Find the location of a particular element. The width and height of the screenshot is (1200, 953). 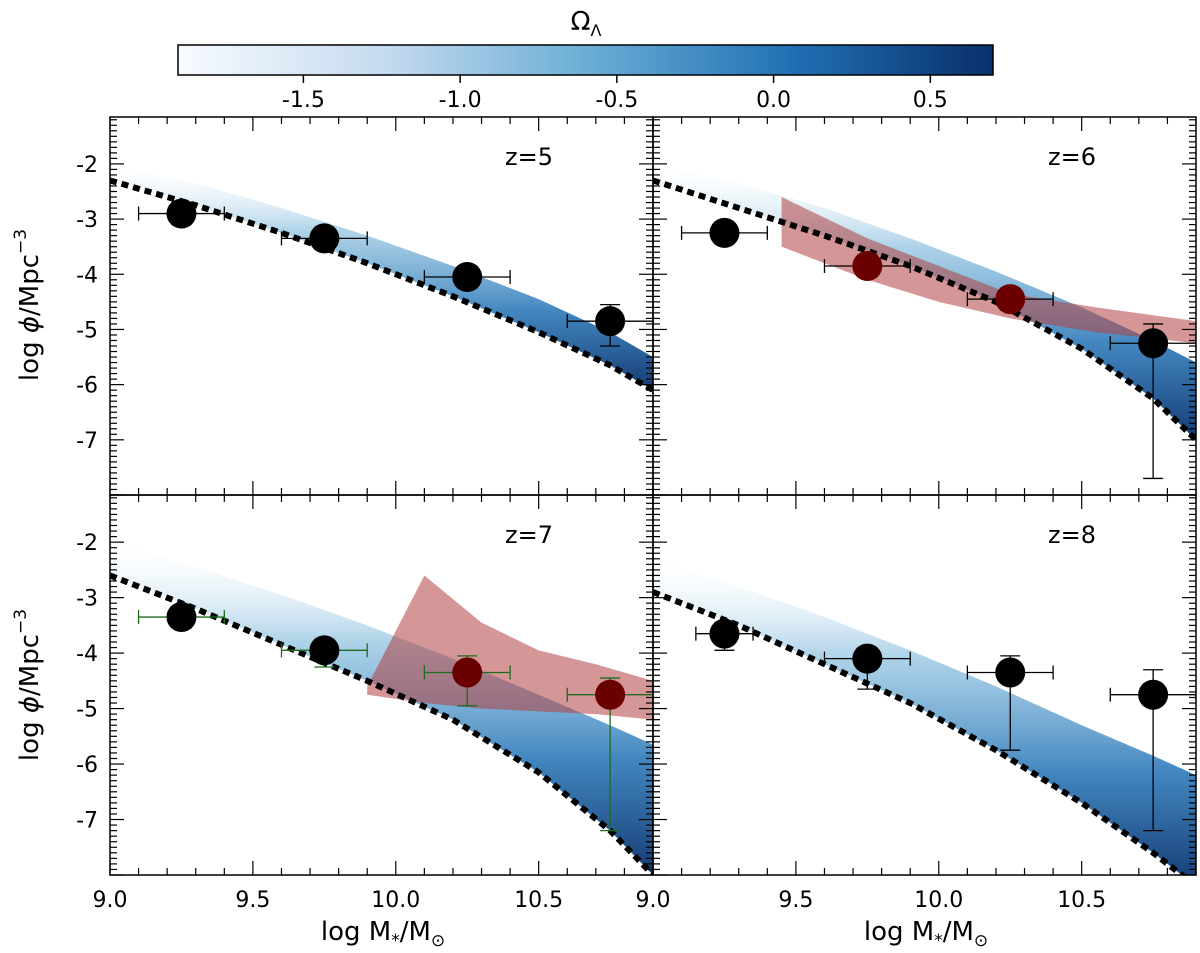

observed-shade is located at coordinates (510, 647).